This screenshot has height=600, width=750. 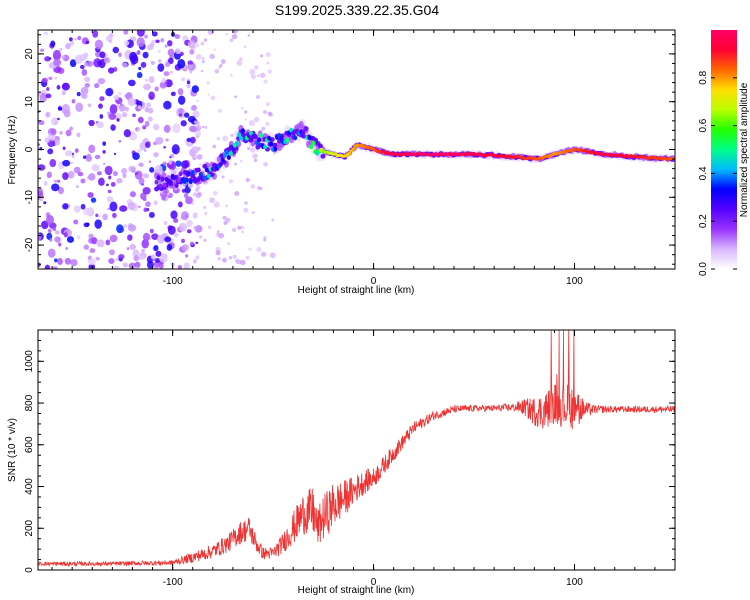 What do you see at coordinates (29, 102) in the screenshot?
I see `spectrogram-y-tick-label: 10` at bounding box center [29, 102].